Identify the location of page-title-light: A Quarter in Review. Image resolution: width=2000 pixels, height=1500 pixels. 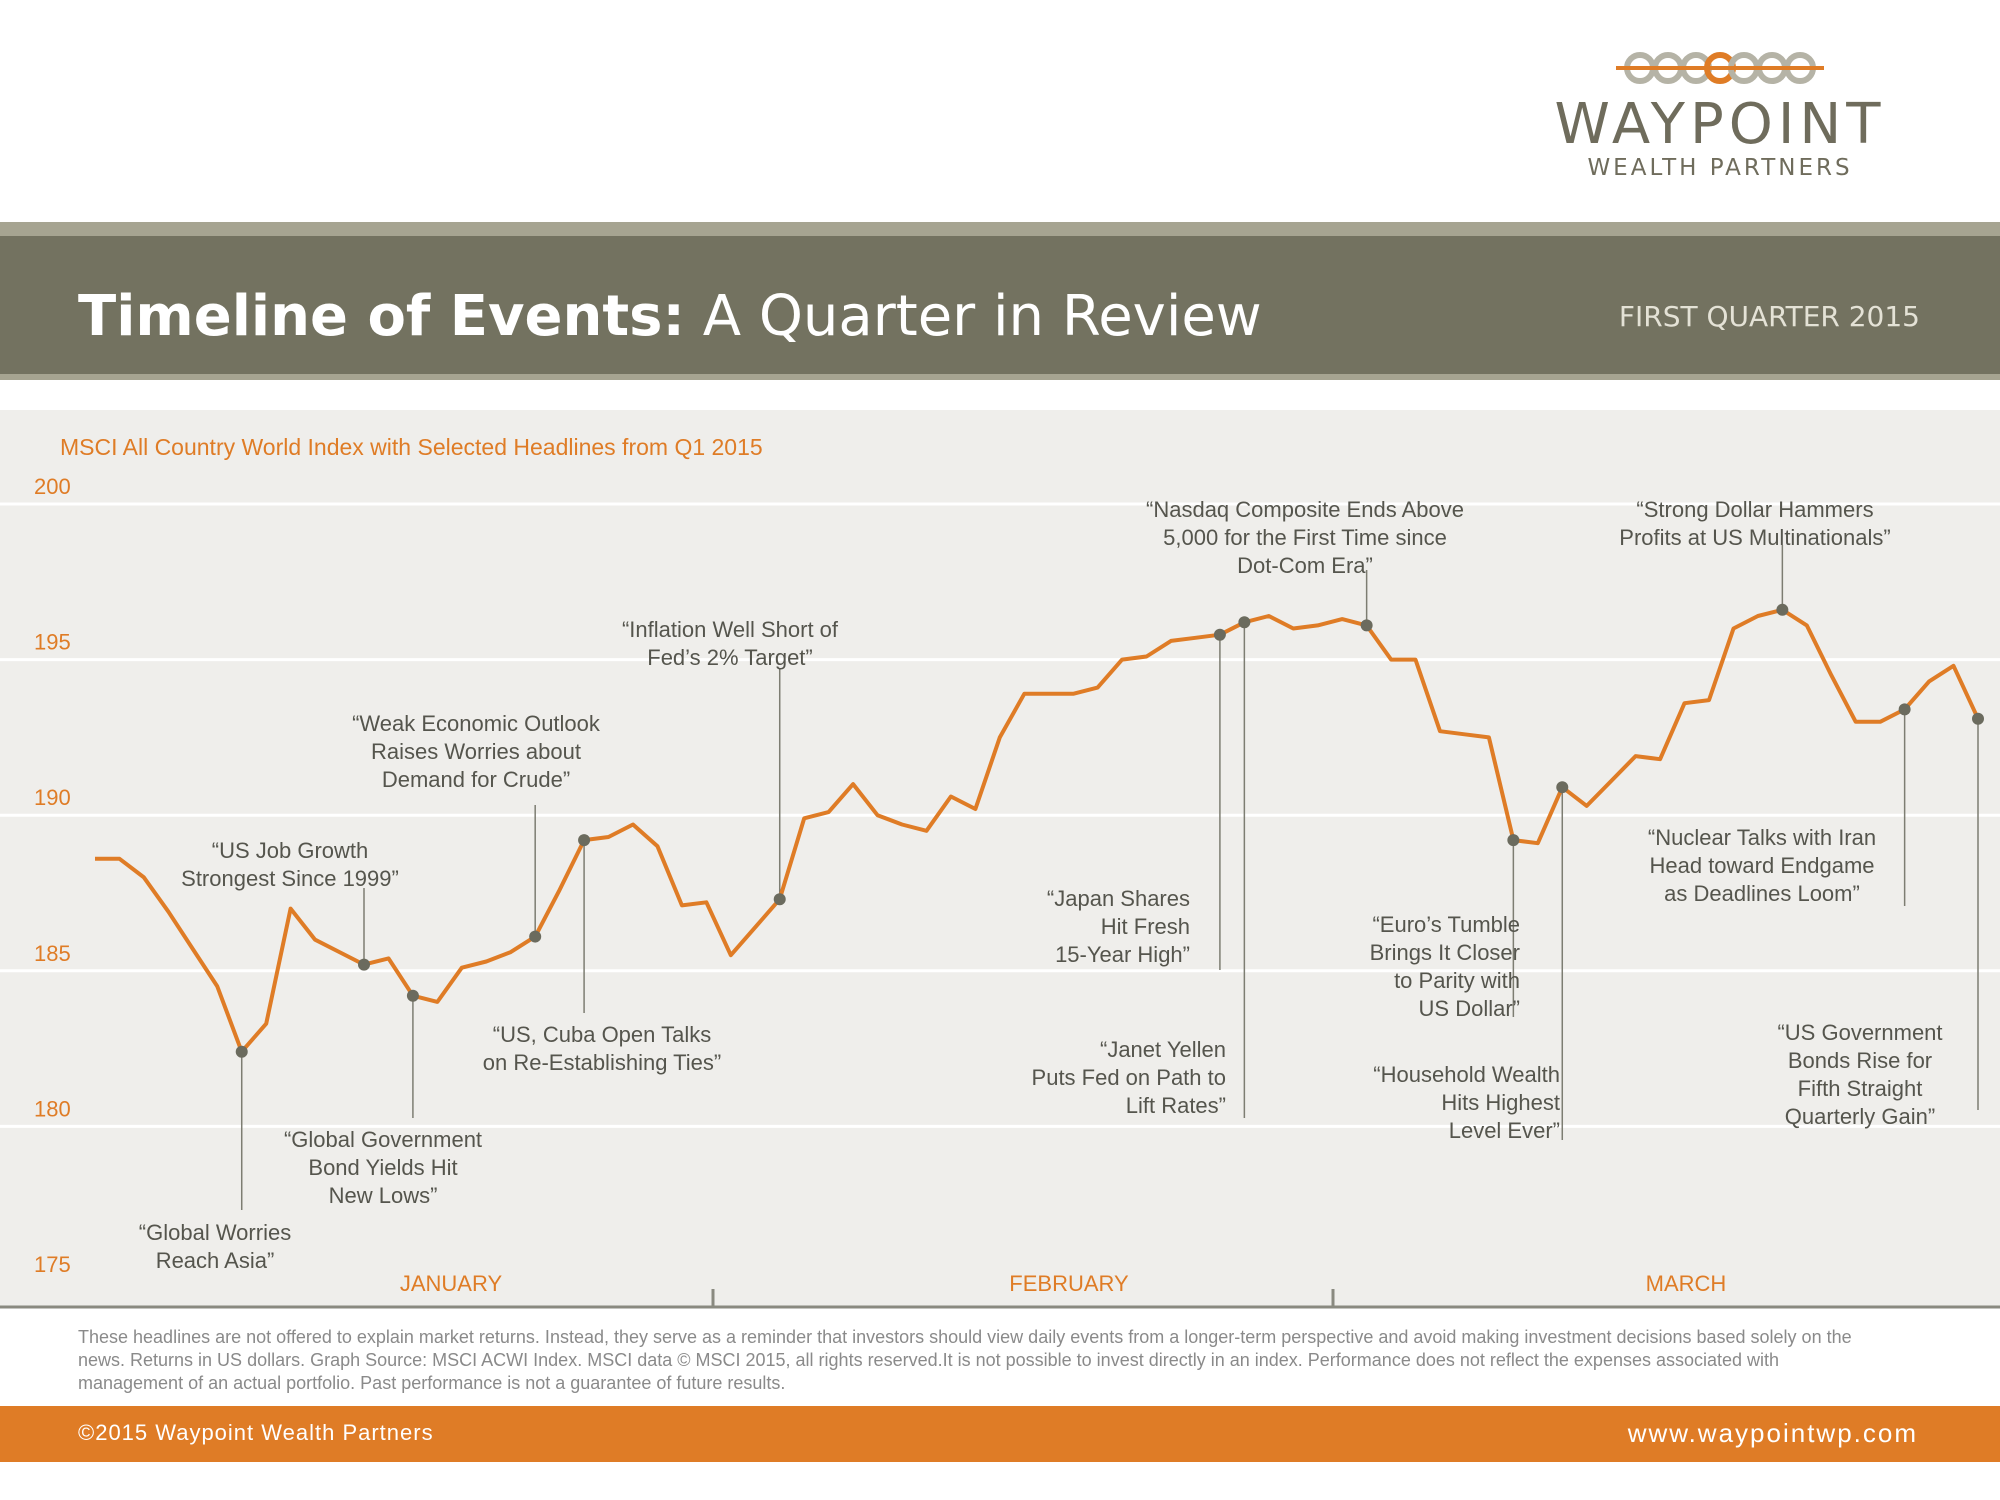
(982, 316).